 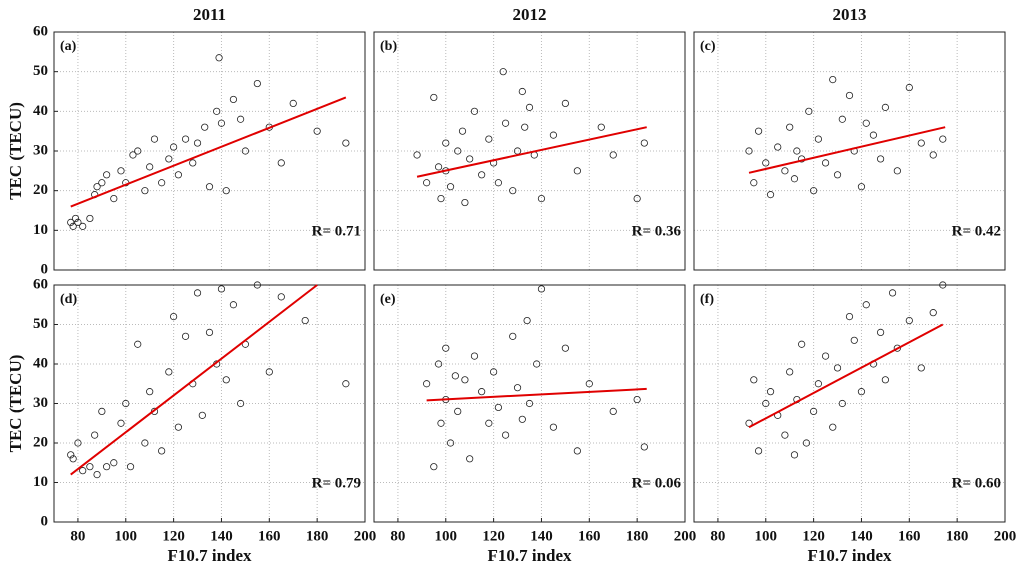 I want to click on r-annotation: R= 0.71, so click(x=336, y=231).